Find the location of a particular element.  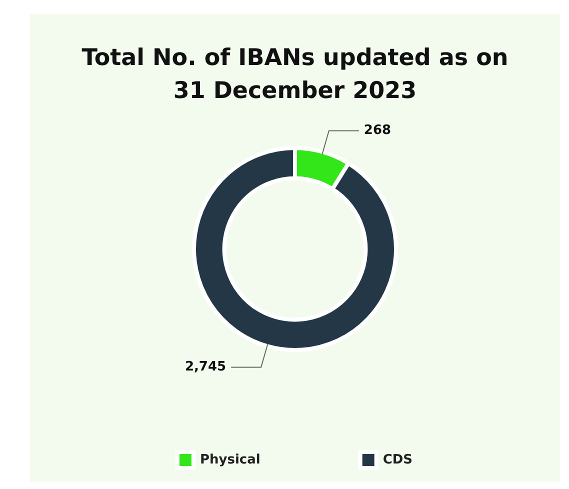

legend-label: CDS is located at coordinates (397, 460).